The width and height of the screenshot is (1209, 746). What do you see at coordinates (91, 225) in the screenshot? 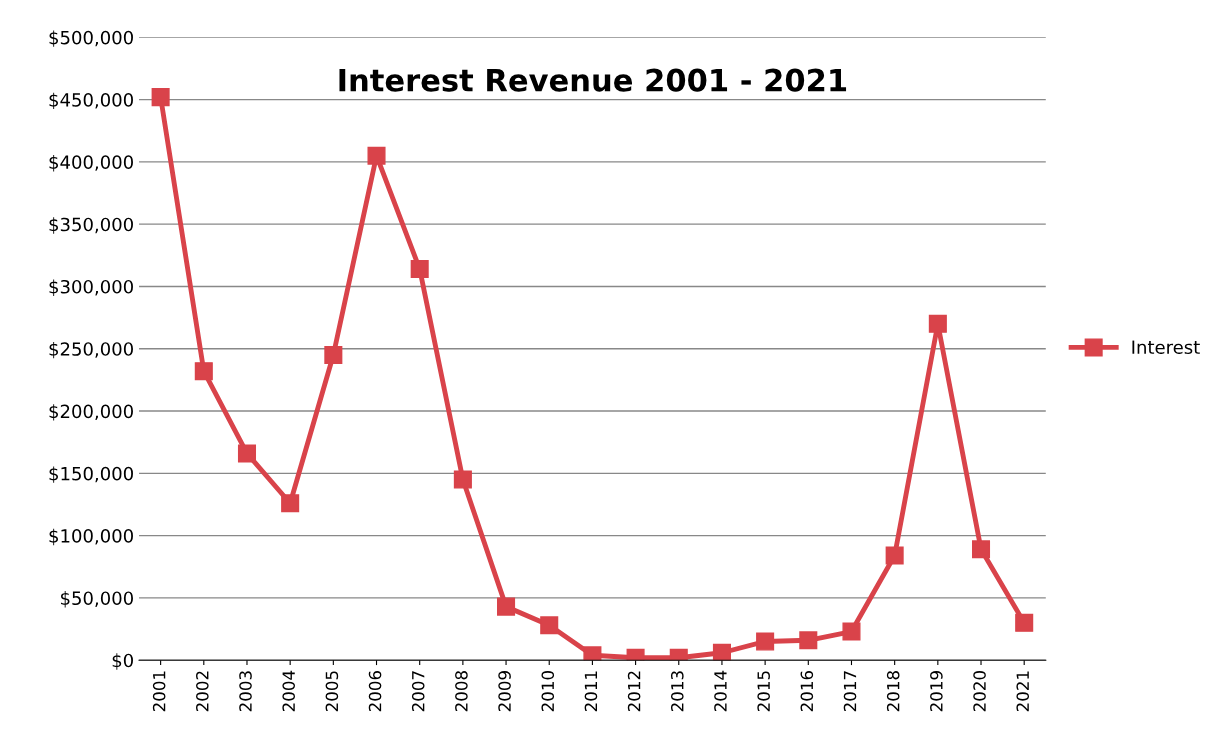
I see `y-tick-label: $350,000` at bounding box center [91, 225].